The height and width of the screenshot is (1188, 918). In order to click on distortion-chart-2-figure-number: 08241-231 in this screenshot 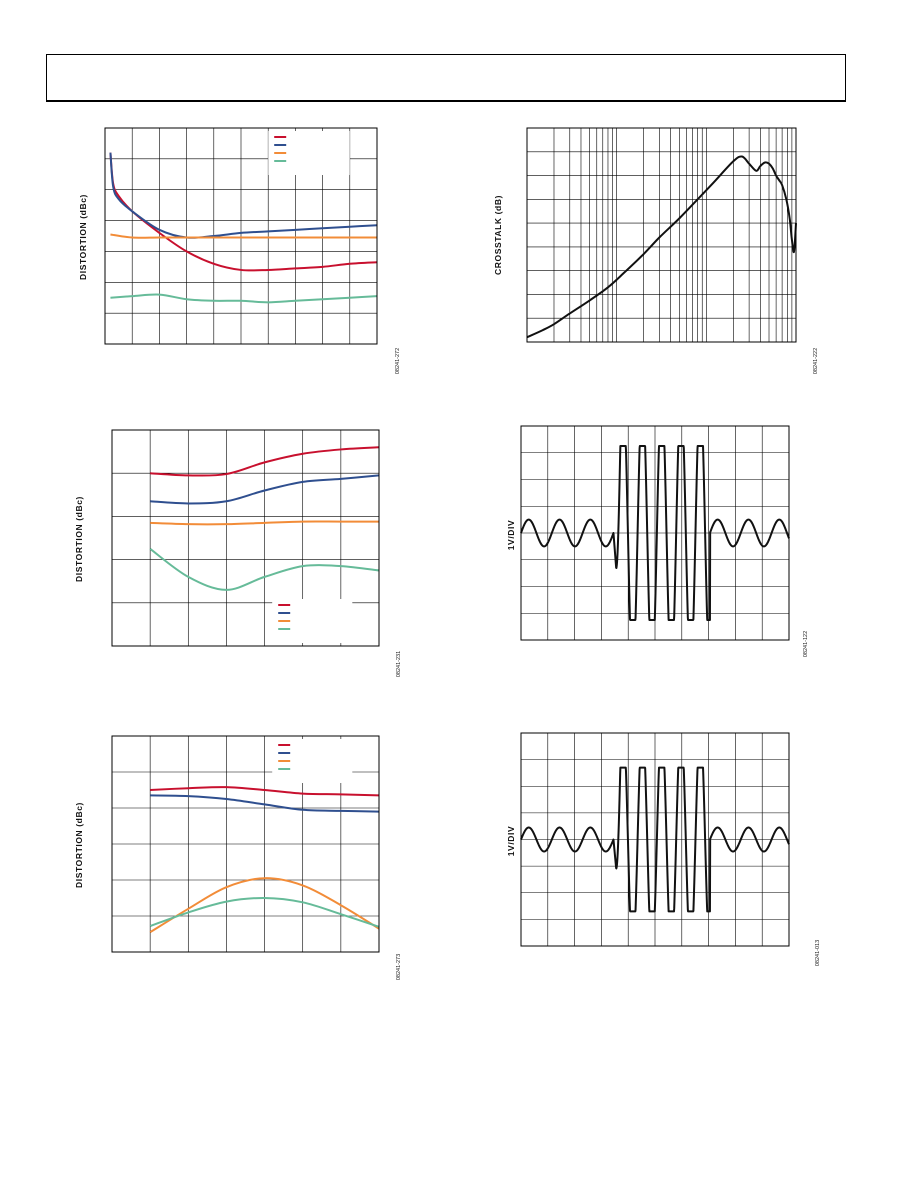, I will do `click(399, 664)`.